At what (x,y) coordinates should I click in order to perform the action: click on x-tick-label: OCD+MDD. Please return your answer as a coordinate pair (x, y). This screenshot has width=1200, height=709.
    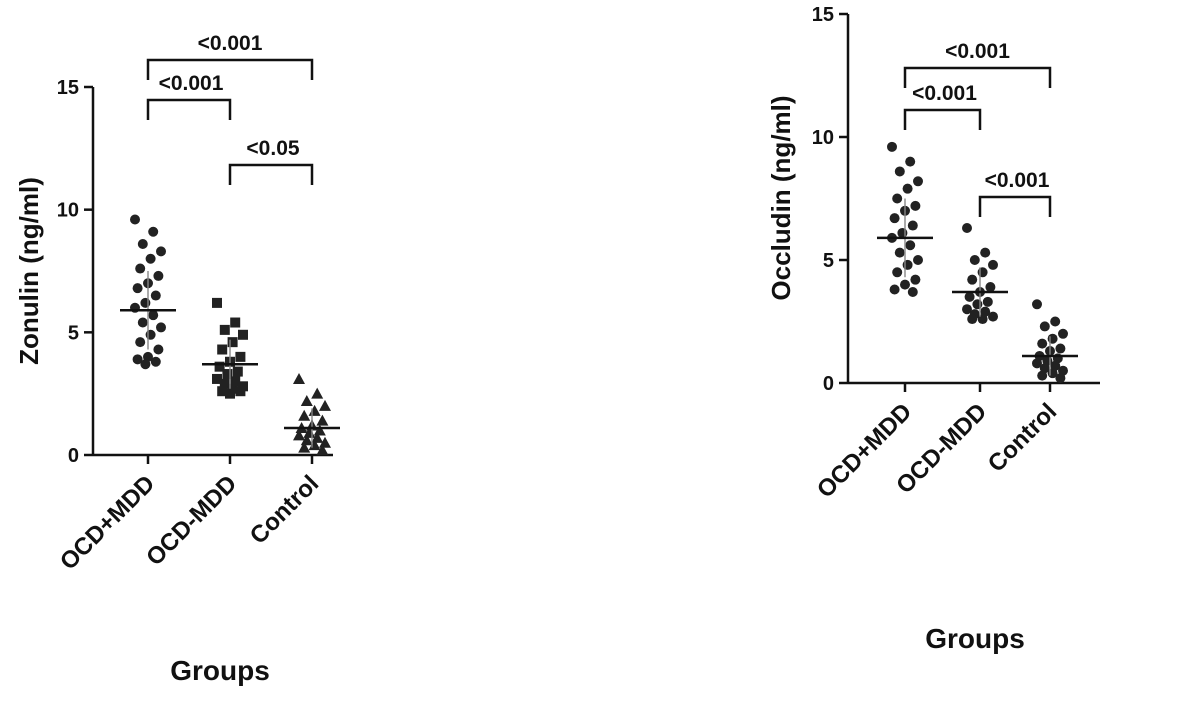
    Looking at the image, I should click on (107, 522).